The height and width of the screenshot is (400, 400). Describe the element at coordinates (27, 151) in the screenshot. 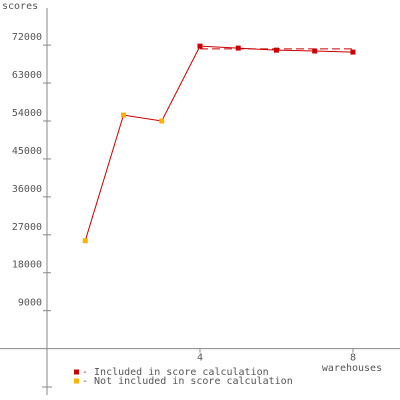

I see `y-tick-label: 45000` at that location.